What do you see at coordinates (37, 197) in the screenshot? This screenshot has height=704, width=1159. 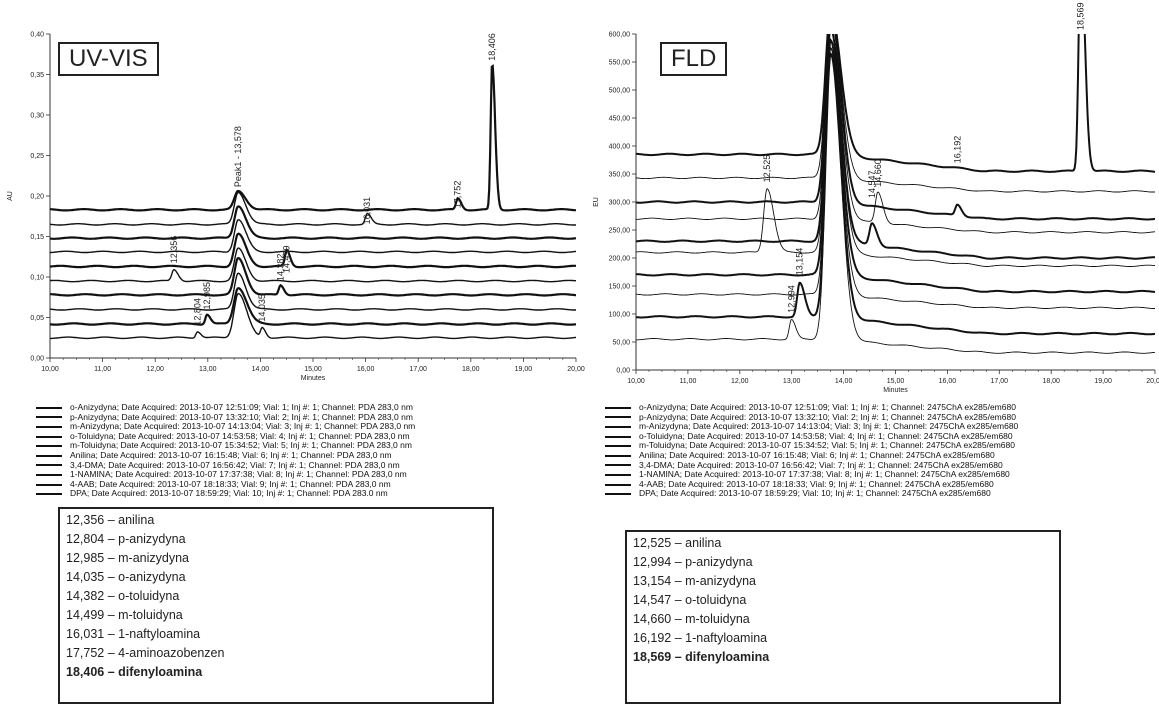 I see `y-tick-label: 0,20` at bounding box center [37, 197].